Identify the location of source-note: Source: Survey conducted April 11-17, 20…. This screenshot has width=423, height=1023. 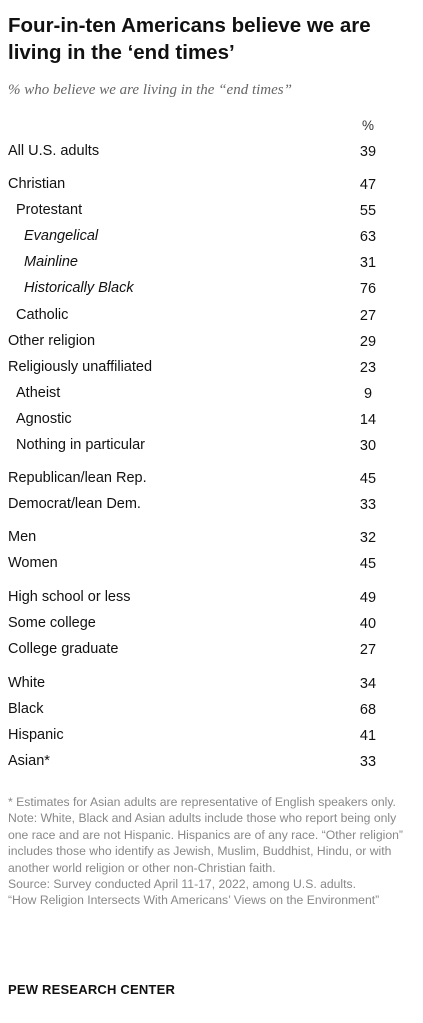
(182, 884).